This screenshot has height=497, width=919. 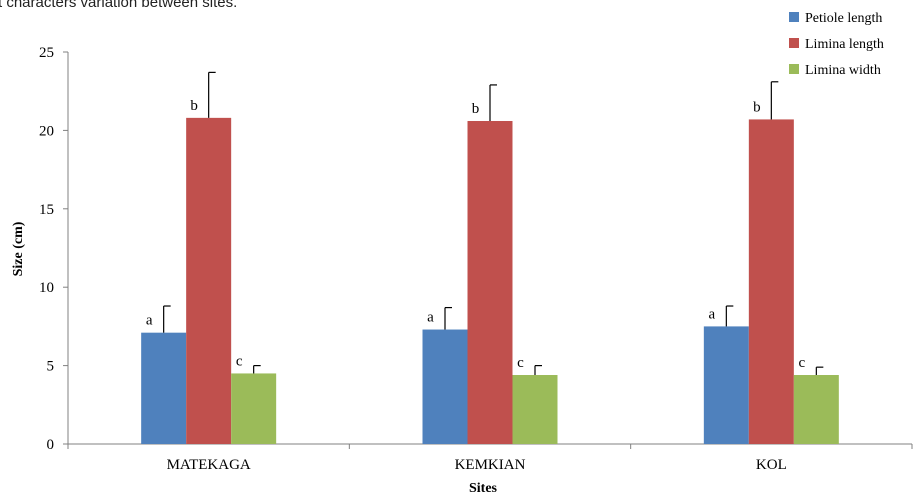 I want to click on legend-label: Petiole length, so click(x=843, y=18).